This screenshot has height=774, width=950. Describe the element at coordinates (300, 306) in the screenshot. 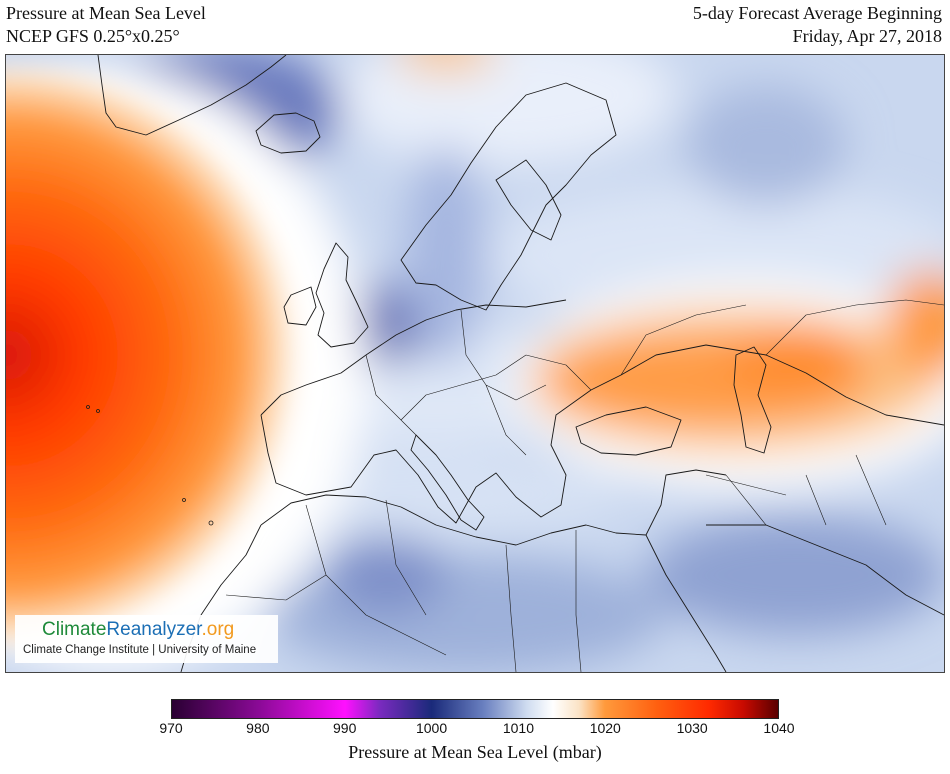

I see `coast-ireland` at that location.